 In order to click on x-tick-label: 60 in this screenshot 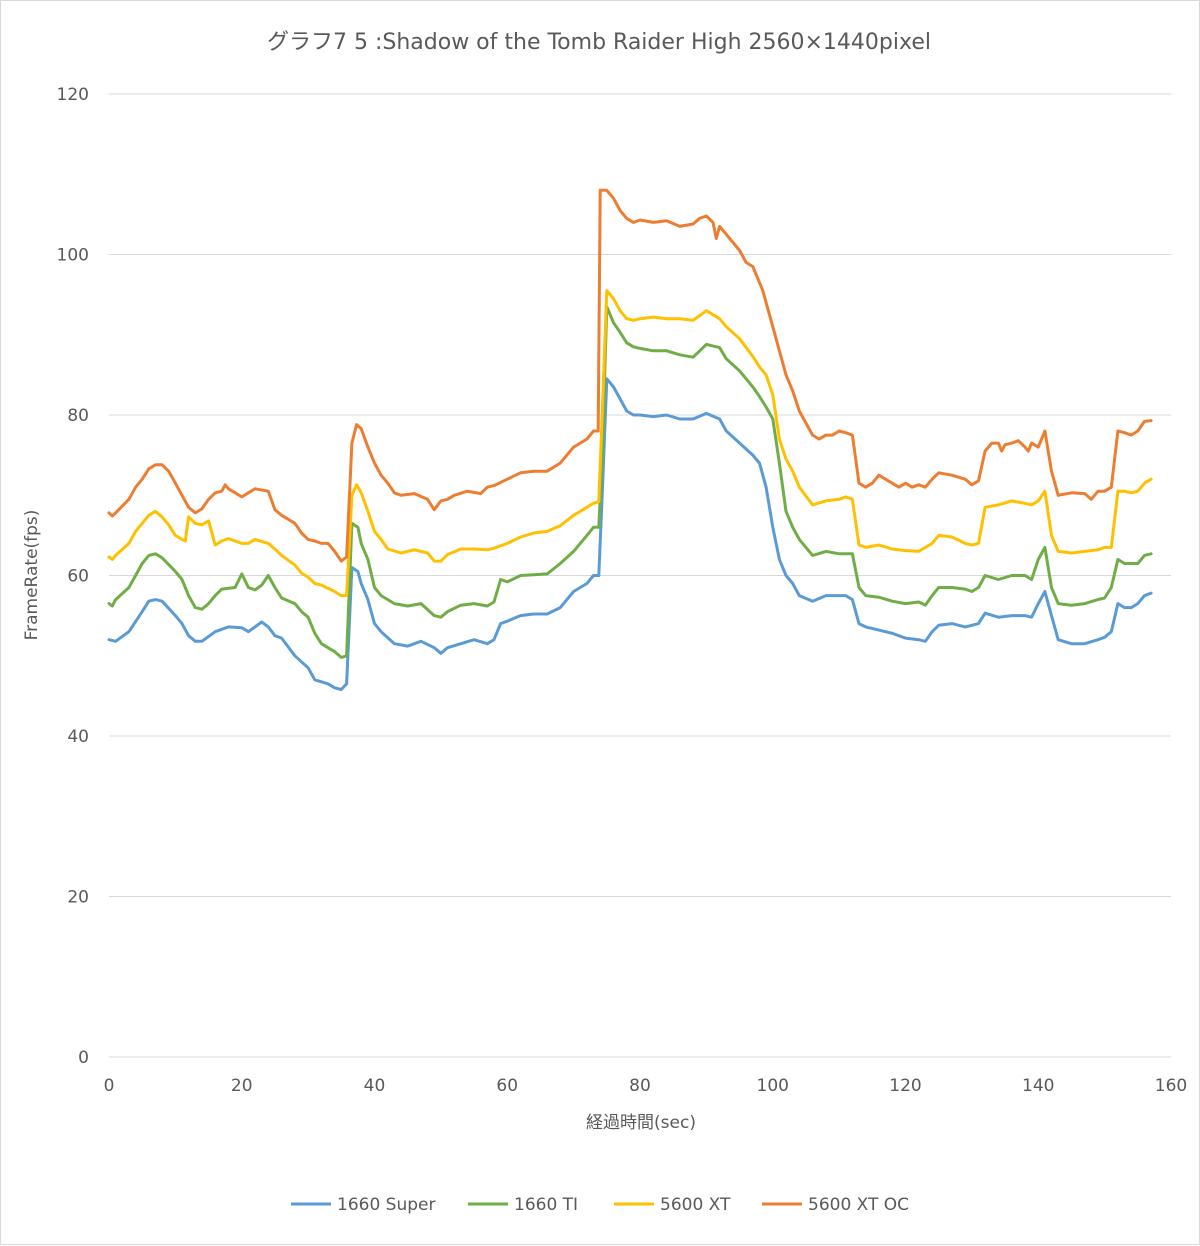, I will do `click(507, 1086)`.